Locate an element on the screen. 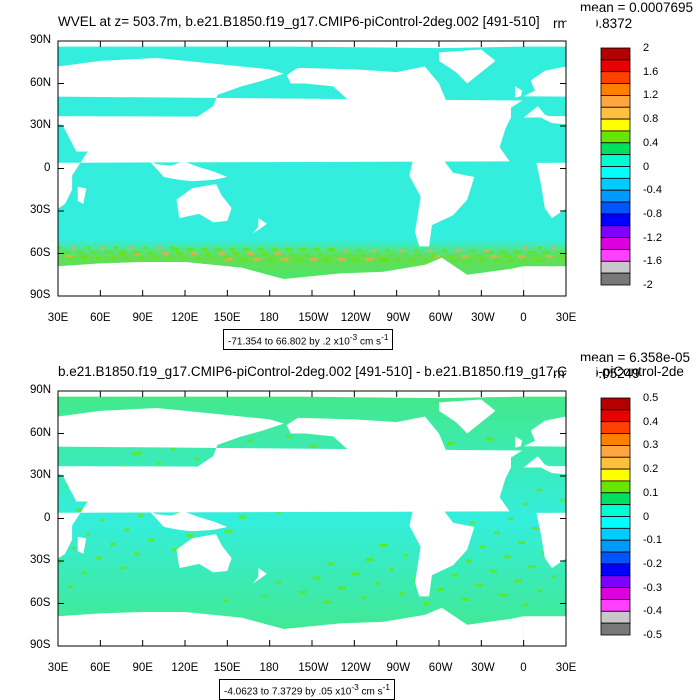 The image size is (700, 700). legend-label: -2 is located at coordinates (648, 285).